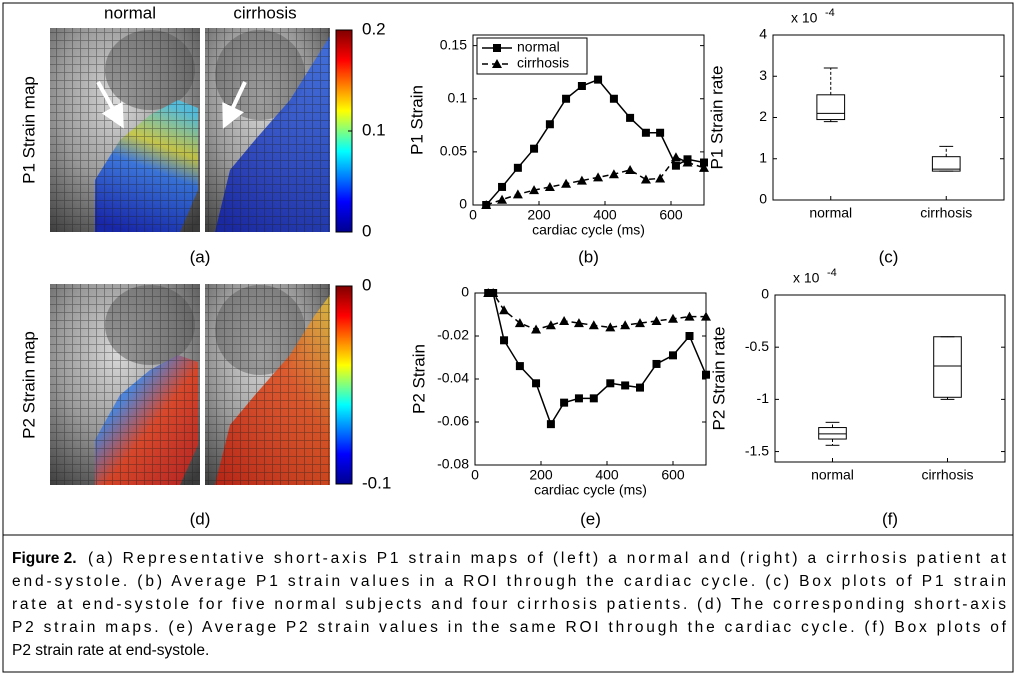  I want to click on colorbar-tick-label: 0.2, so click(374, 28).